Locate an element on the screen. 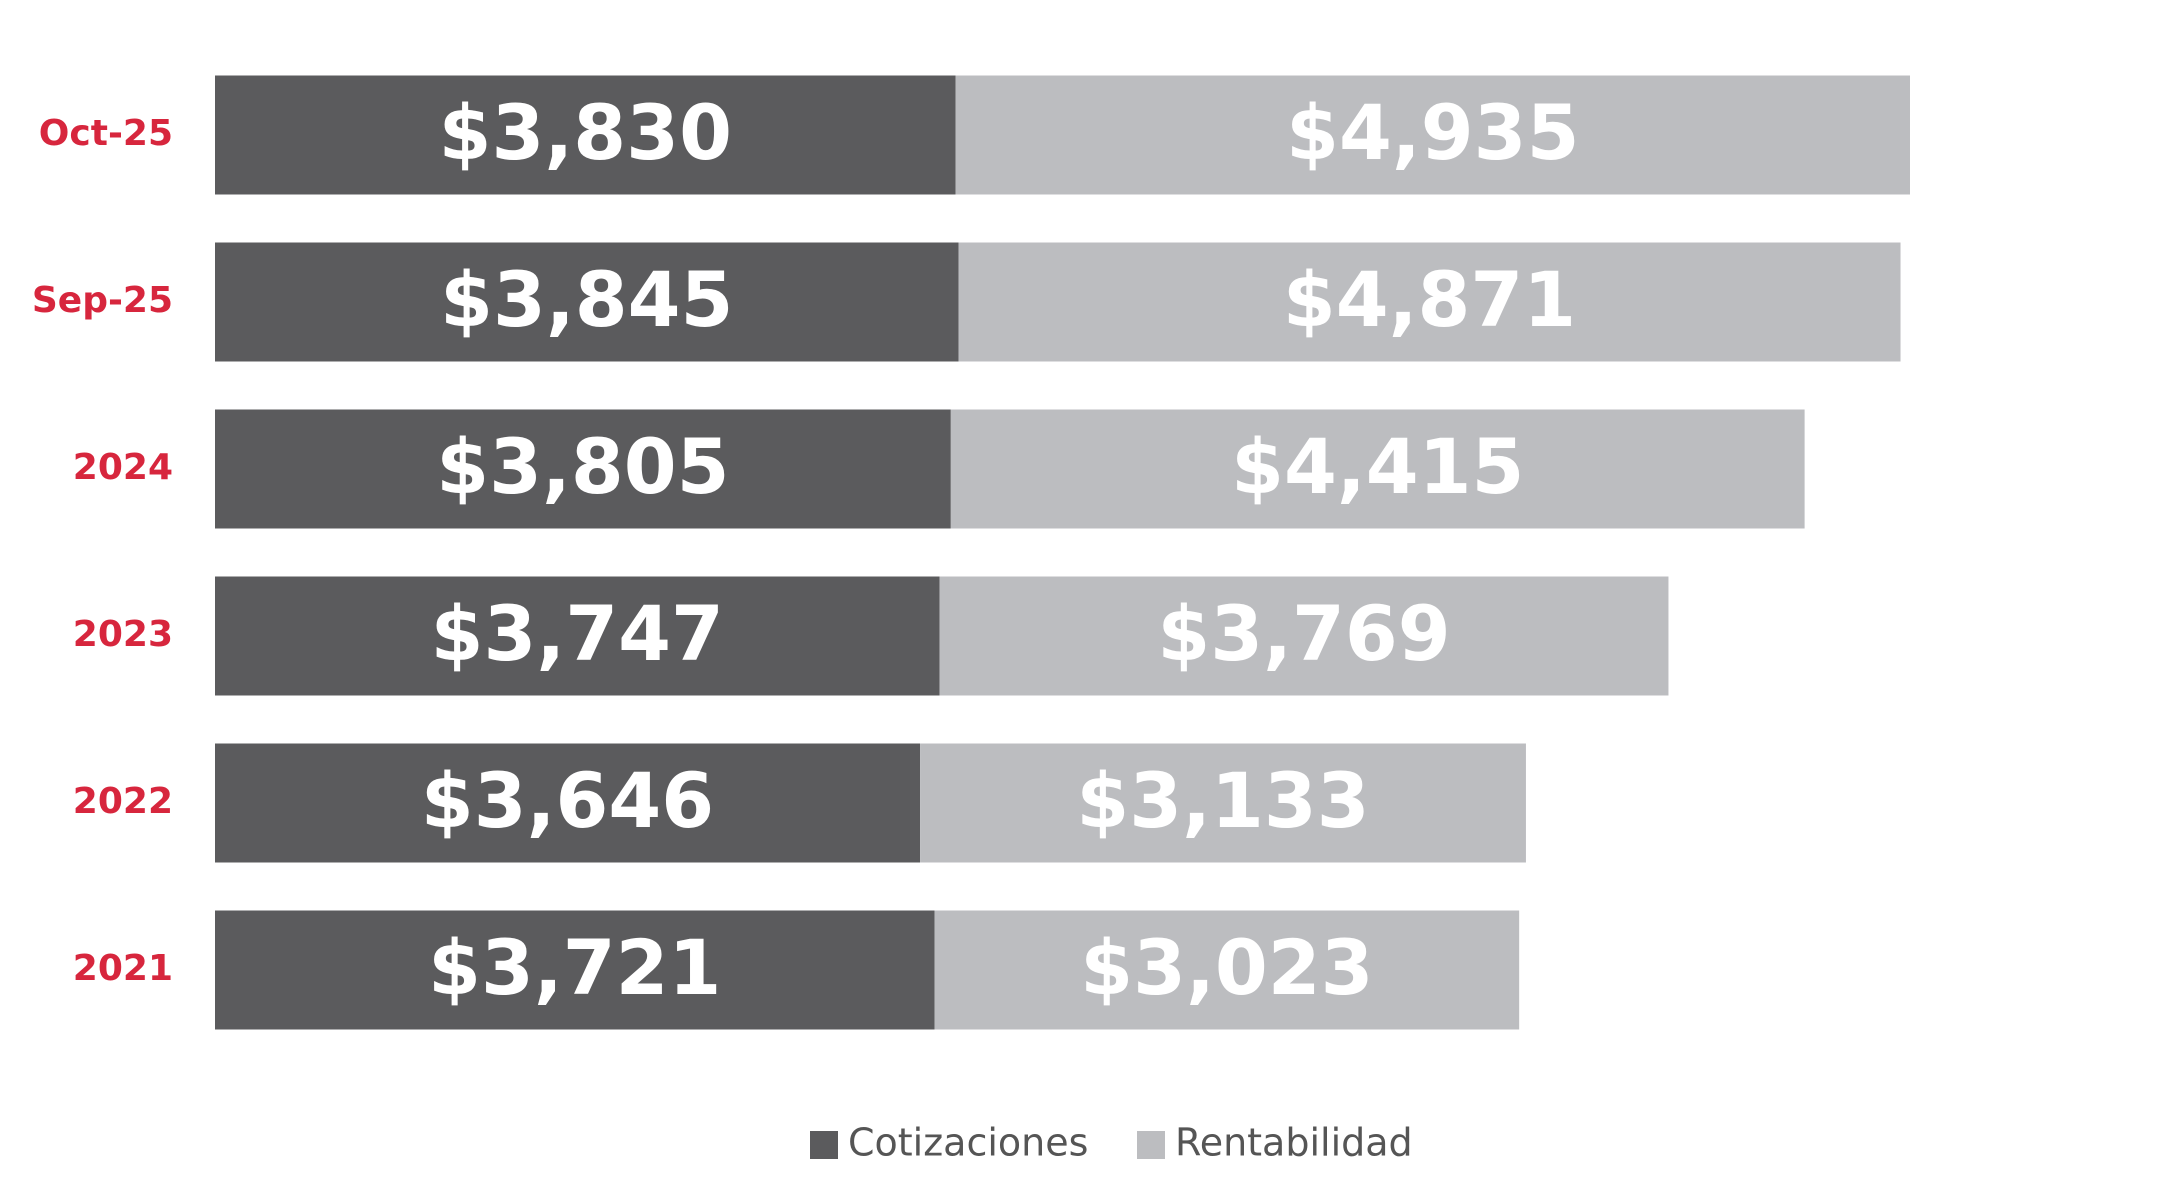 This screenshot has height=1202, width=2171. value-label: $3,845 is located at coordinates (586, 299).